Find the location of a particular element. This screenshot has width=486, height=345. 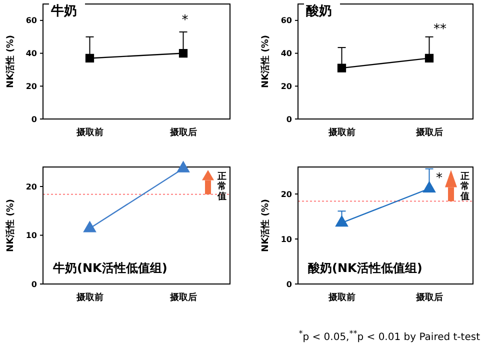

annotation: ** is located at coordinates (440, 29).